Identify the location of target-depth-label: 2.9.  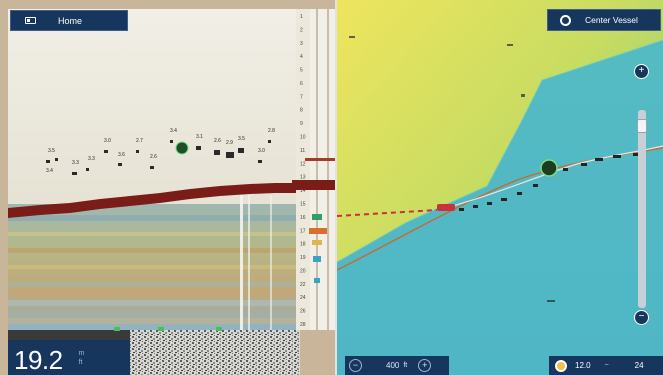
(229, 143).